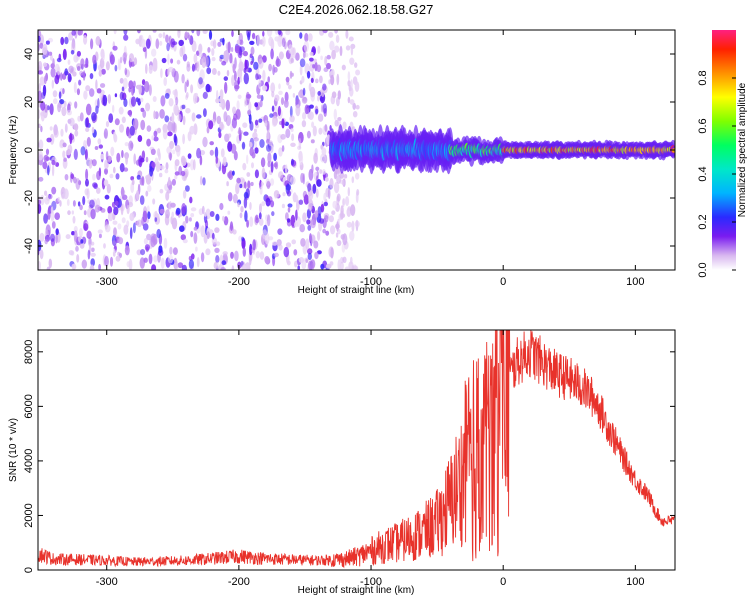 The image size is (750, 600). I want to click on colorbar-tick-label: 0.2, so click(703, 221).